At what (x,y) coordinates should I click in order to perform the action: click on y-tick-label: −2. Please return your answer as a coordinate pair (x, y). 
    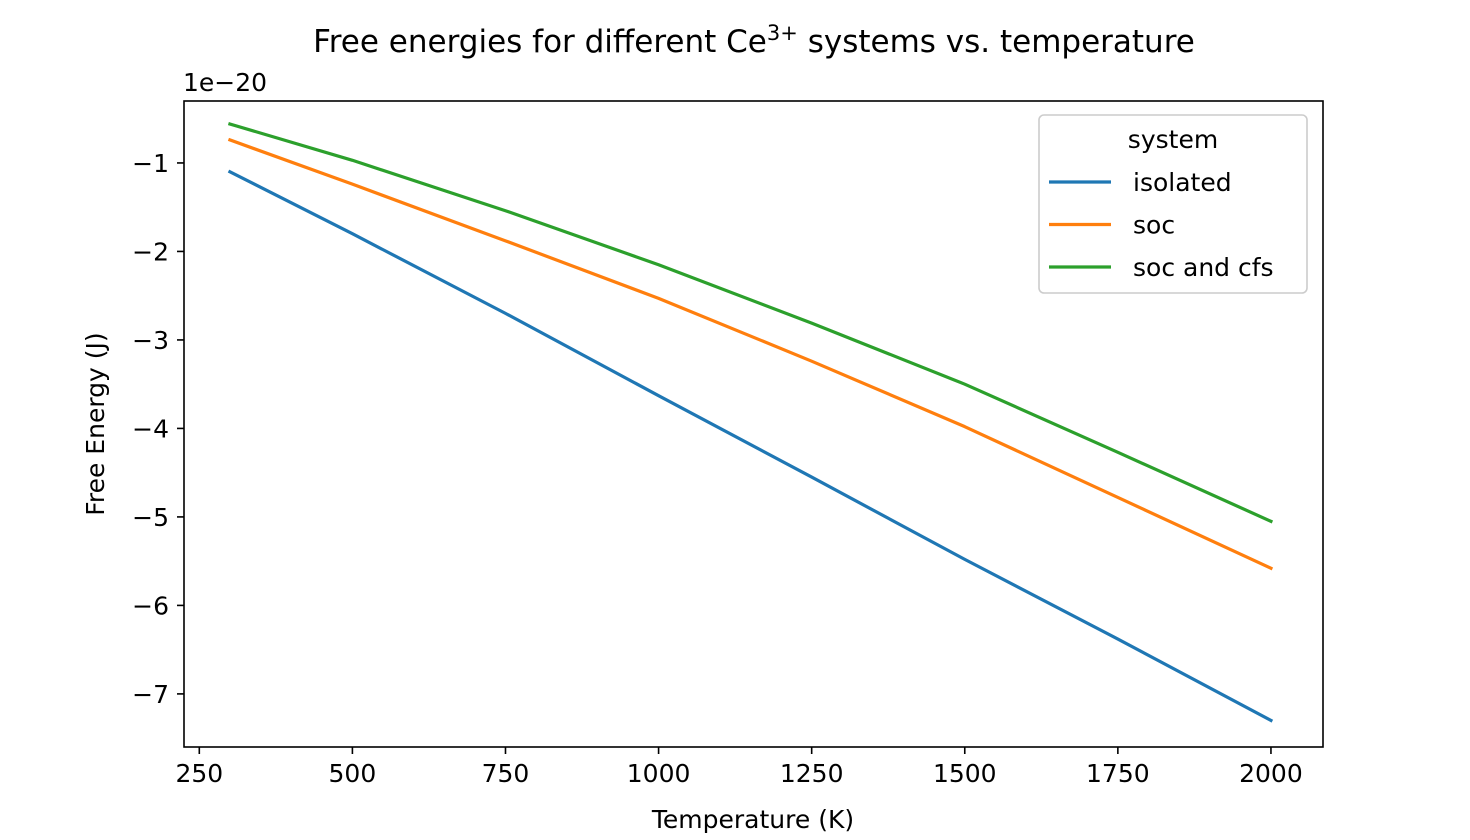
    Looking at the image, I should click on (150, 251).